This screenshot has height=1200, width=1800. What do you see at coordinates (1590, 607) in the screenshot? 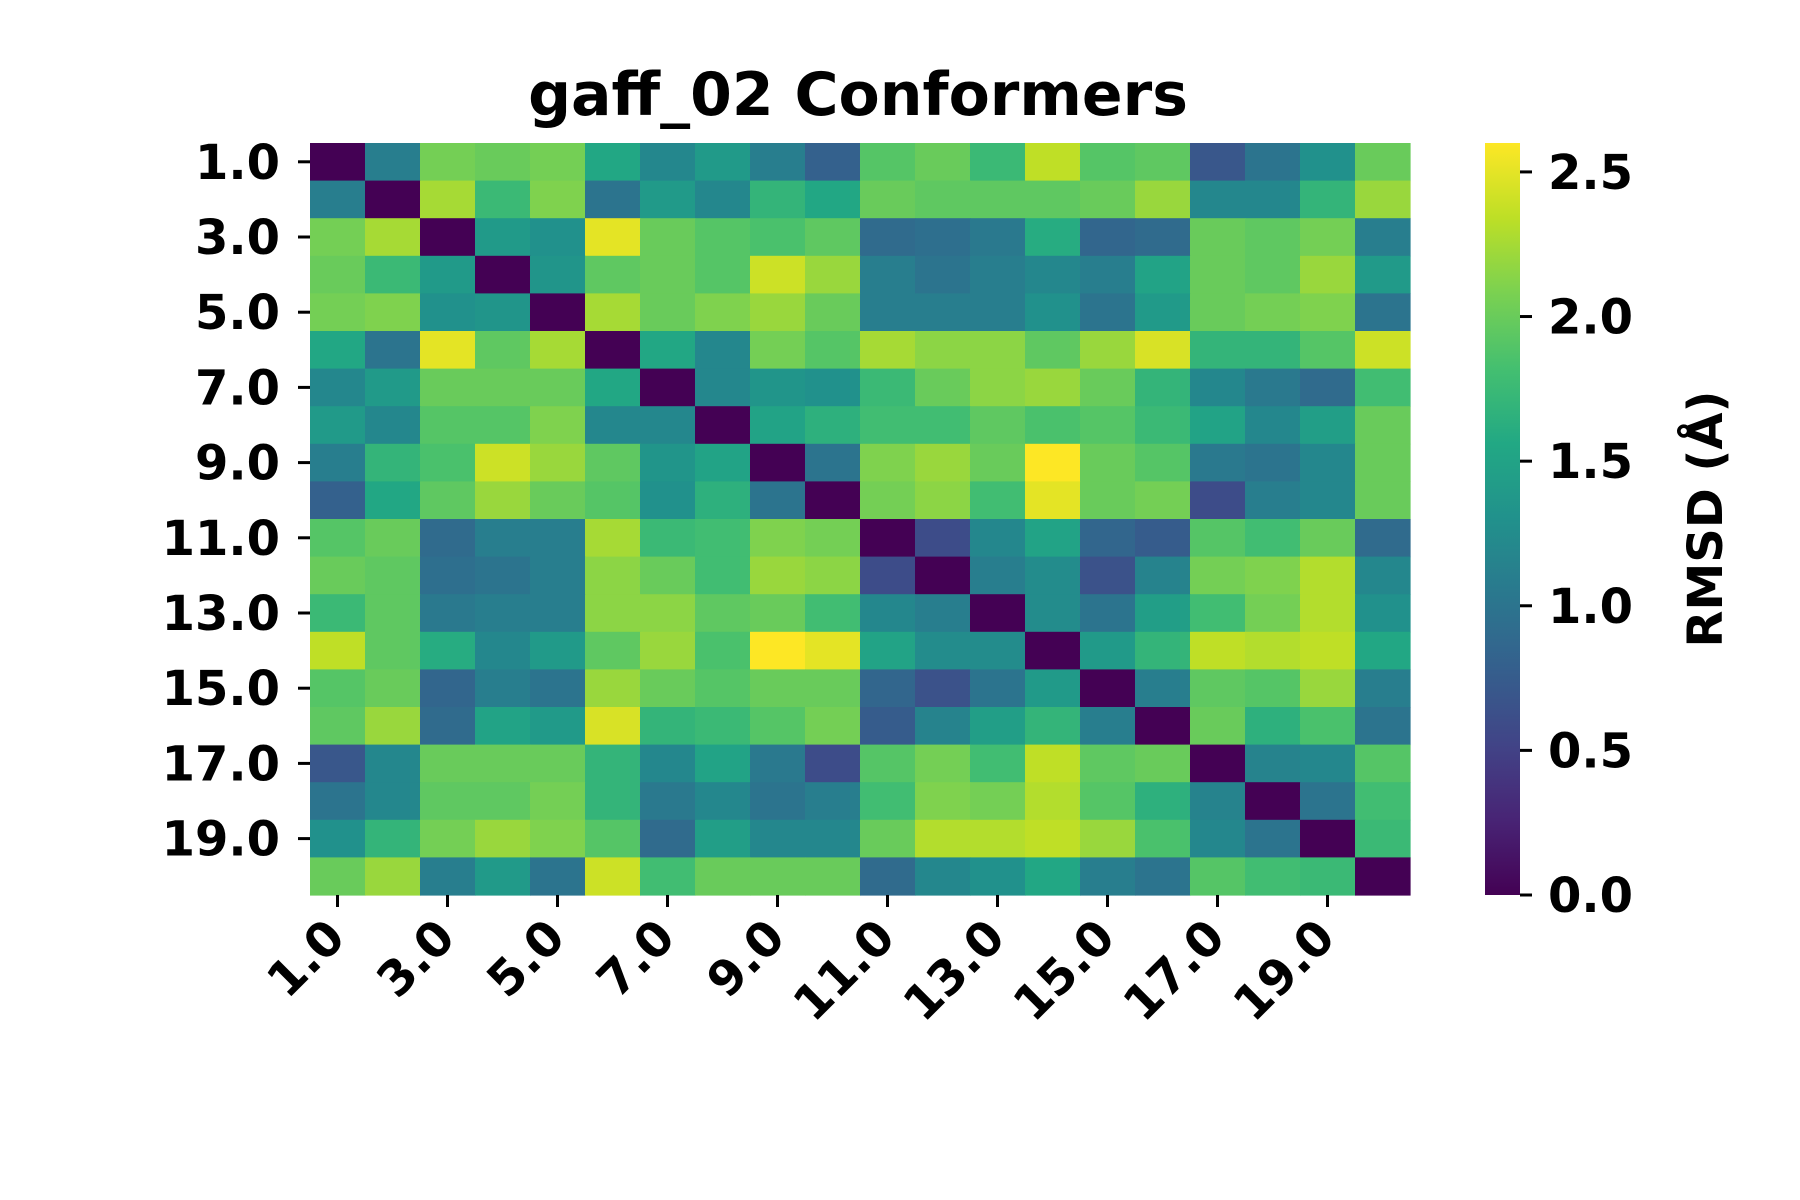
I see `colorbar-tick-label: 1.0` at bounding box center [1590, 607].